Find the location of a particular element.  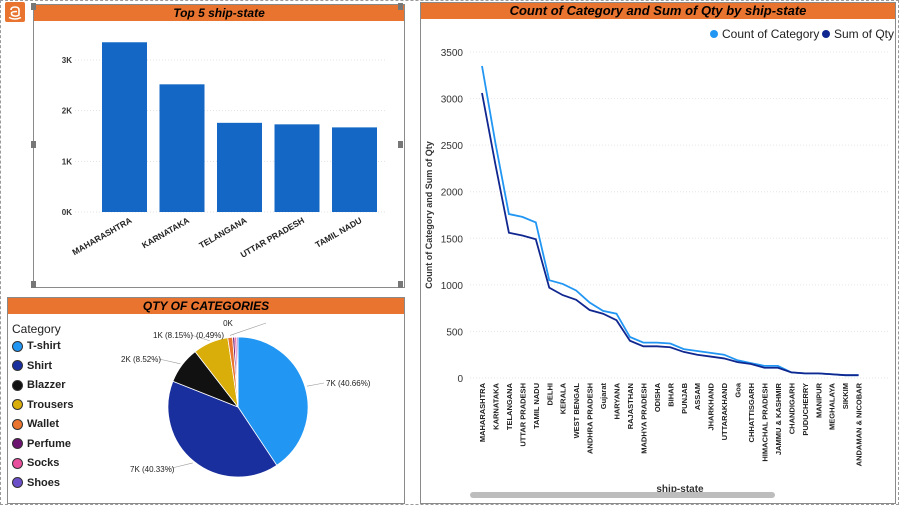

x-tick-label: CHANDIGARH is located at coordinates (791, 408).